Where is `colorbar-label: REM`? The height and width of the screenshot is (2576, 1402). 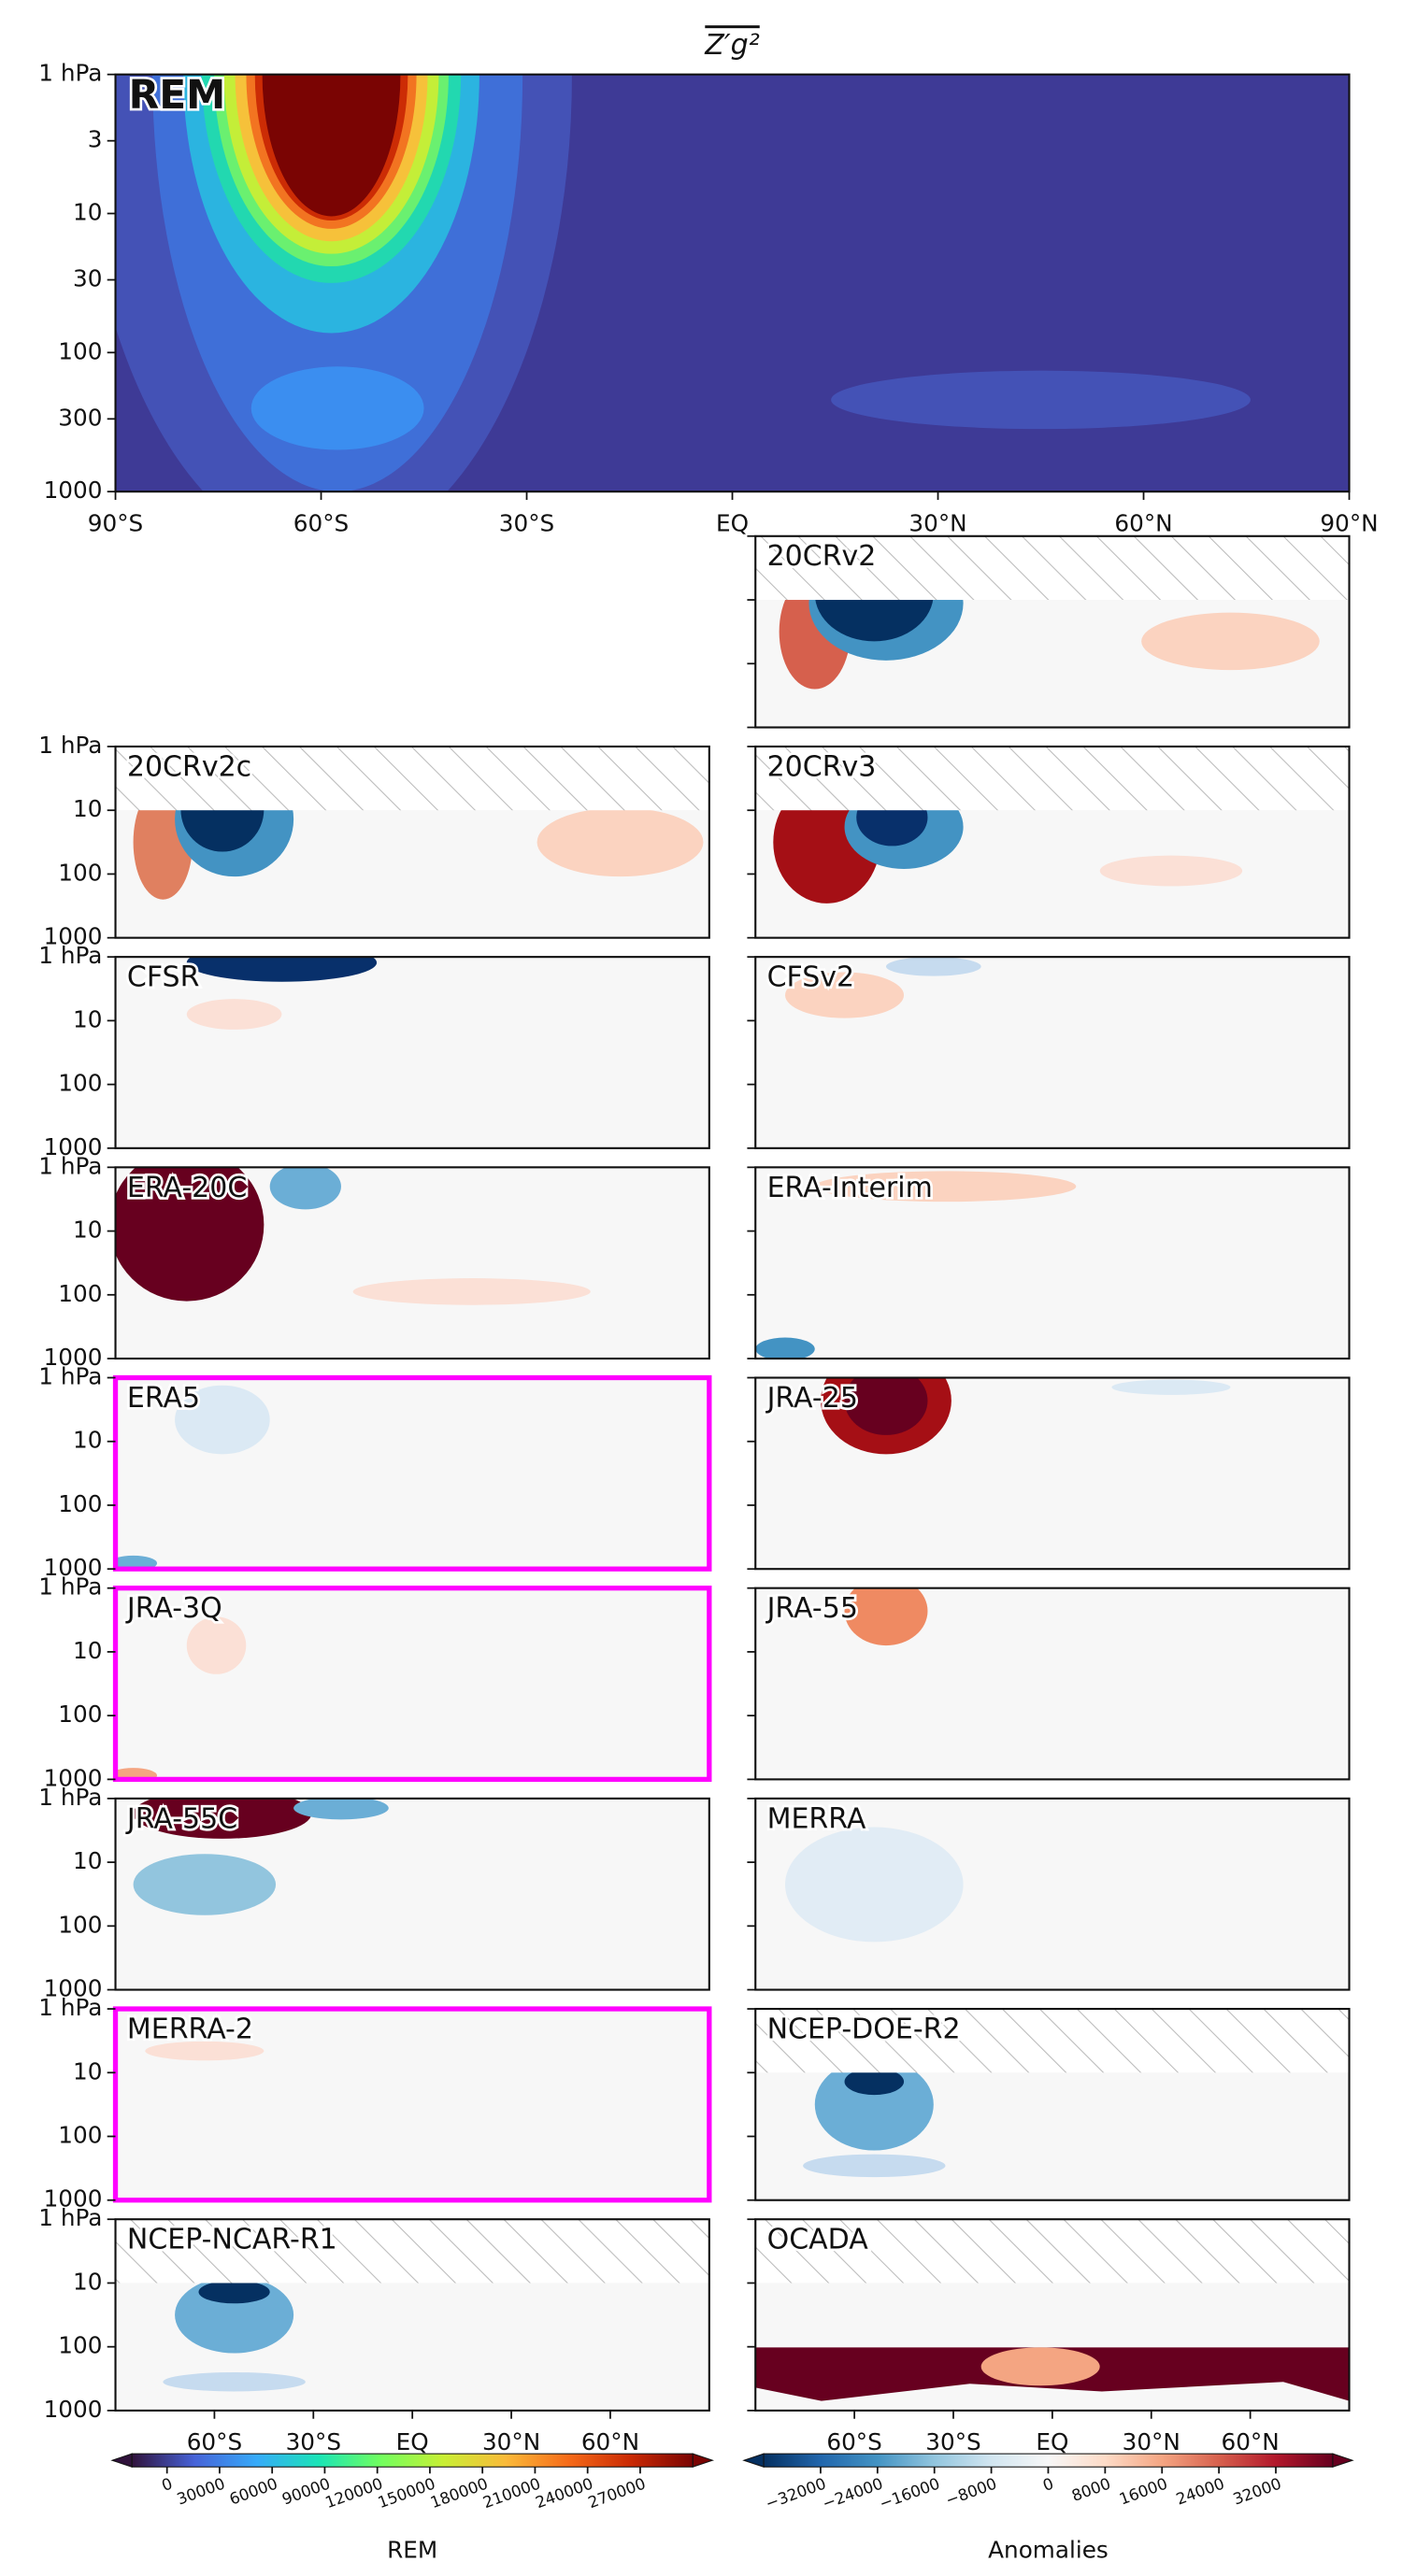 colorbar-label: REM is located at coordinates (412, 2550).